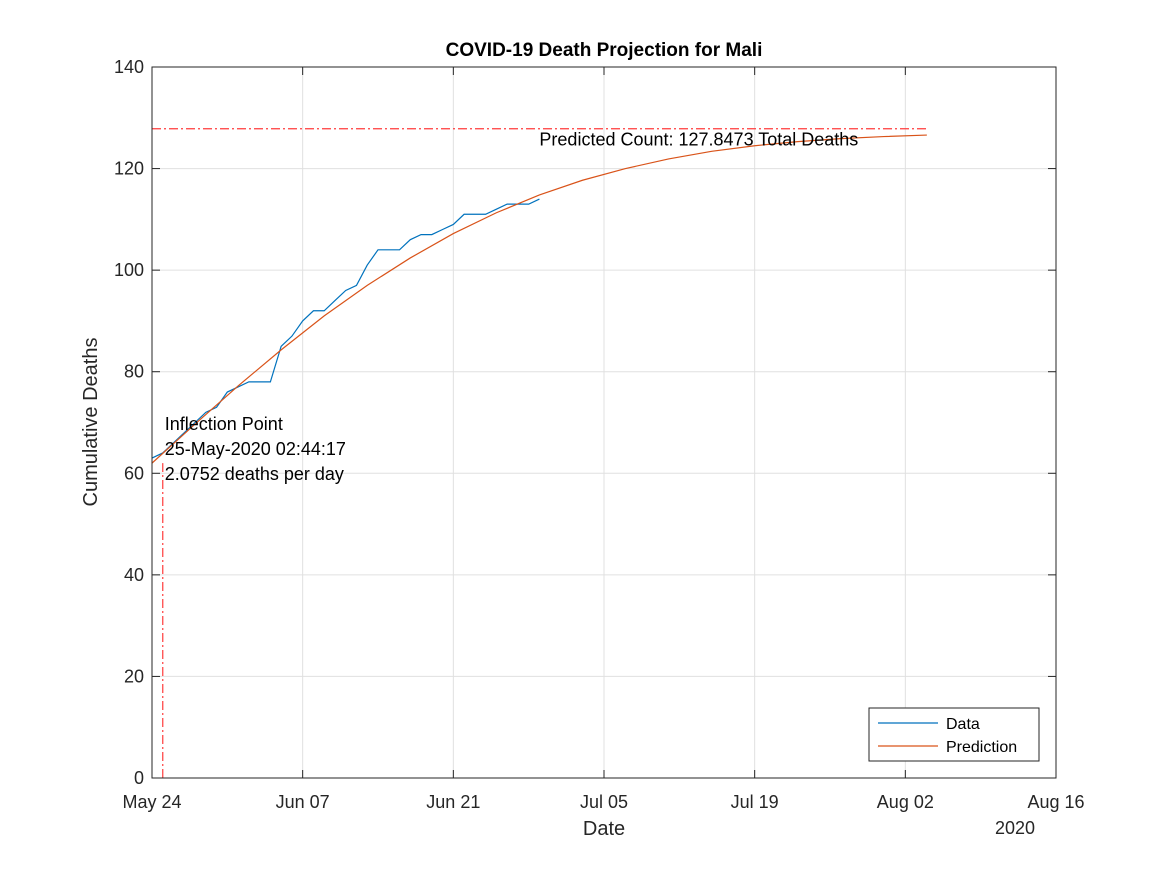  What do you see at coordinates (1015, 828) in the screenshot?
I see `x-axis-year-label: 2020` at bounding box center [1015, 828].